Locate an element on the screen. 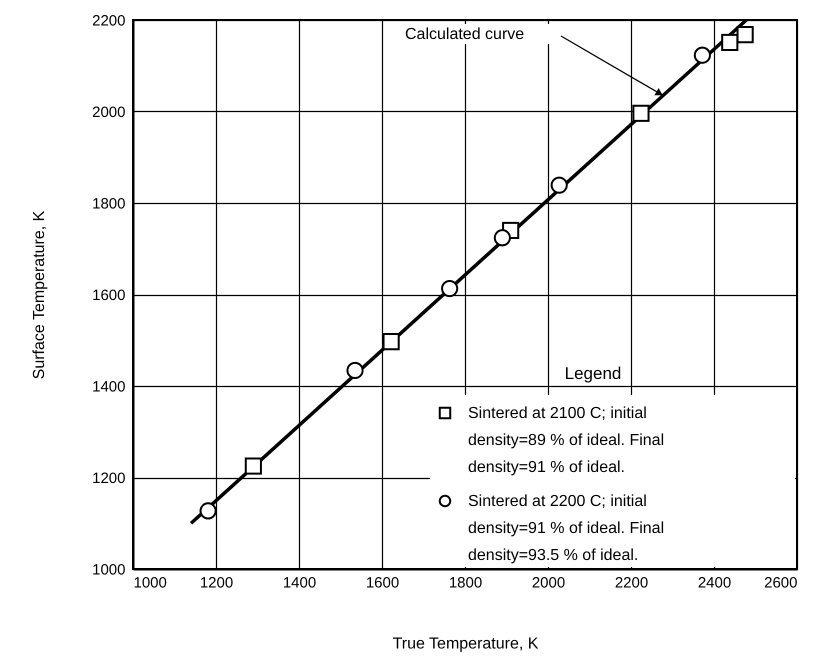  x-axis-title: True Temperature, K is located at coordinates (465, 644).